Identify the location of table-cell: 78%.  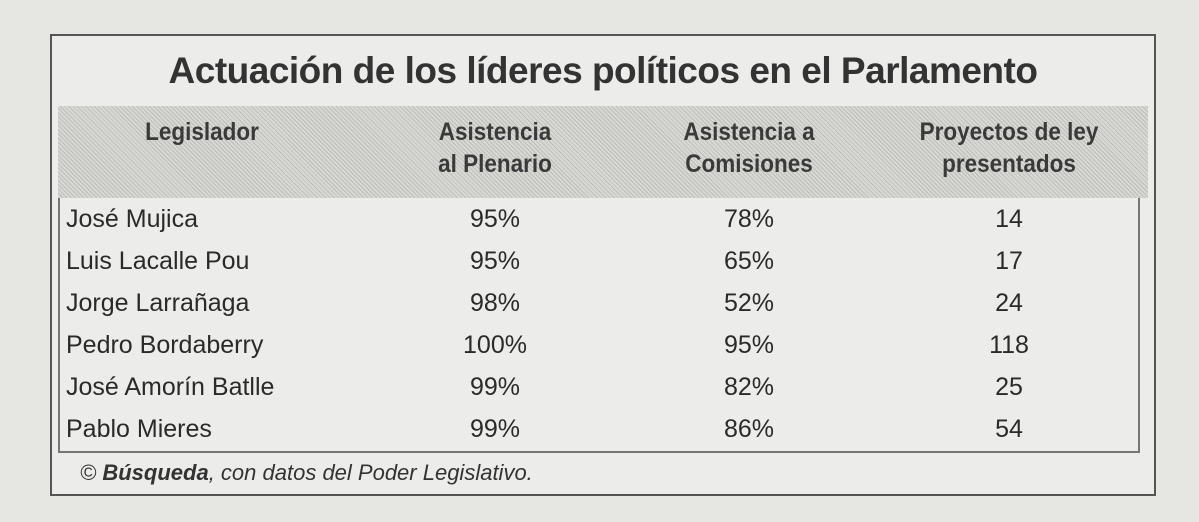
(749, 219).